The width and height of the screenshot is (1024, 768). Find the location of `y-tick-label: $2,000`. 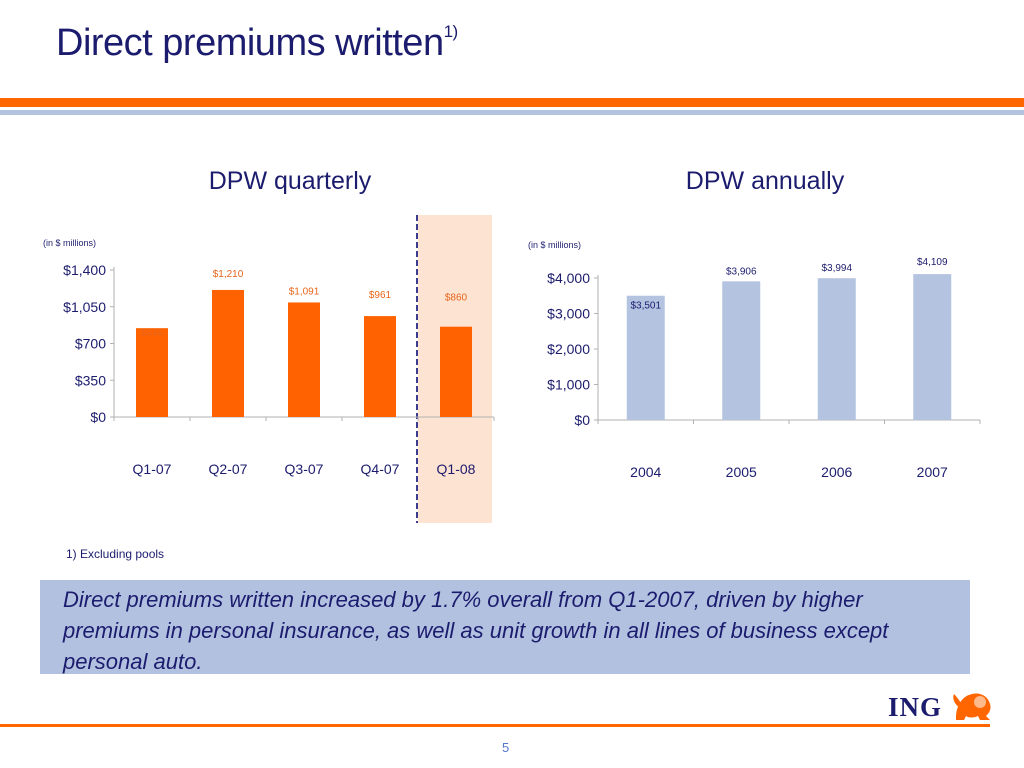

y-tick-label: $2,000 is located at coordinates (568, 349).